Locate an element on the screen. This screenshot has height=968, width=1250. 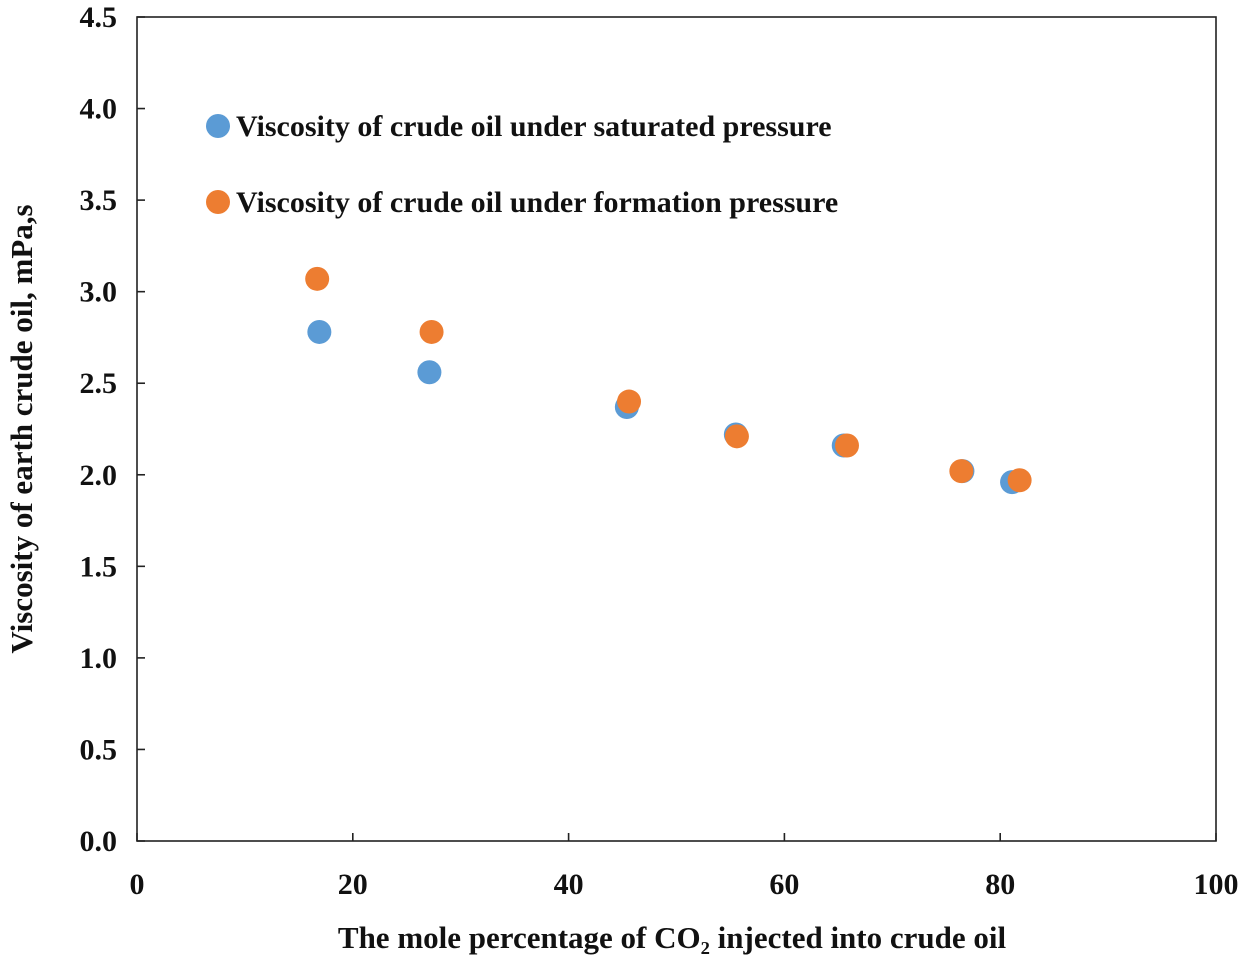
x-tick-label: 80 is located at coordinates (1000, 884).